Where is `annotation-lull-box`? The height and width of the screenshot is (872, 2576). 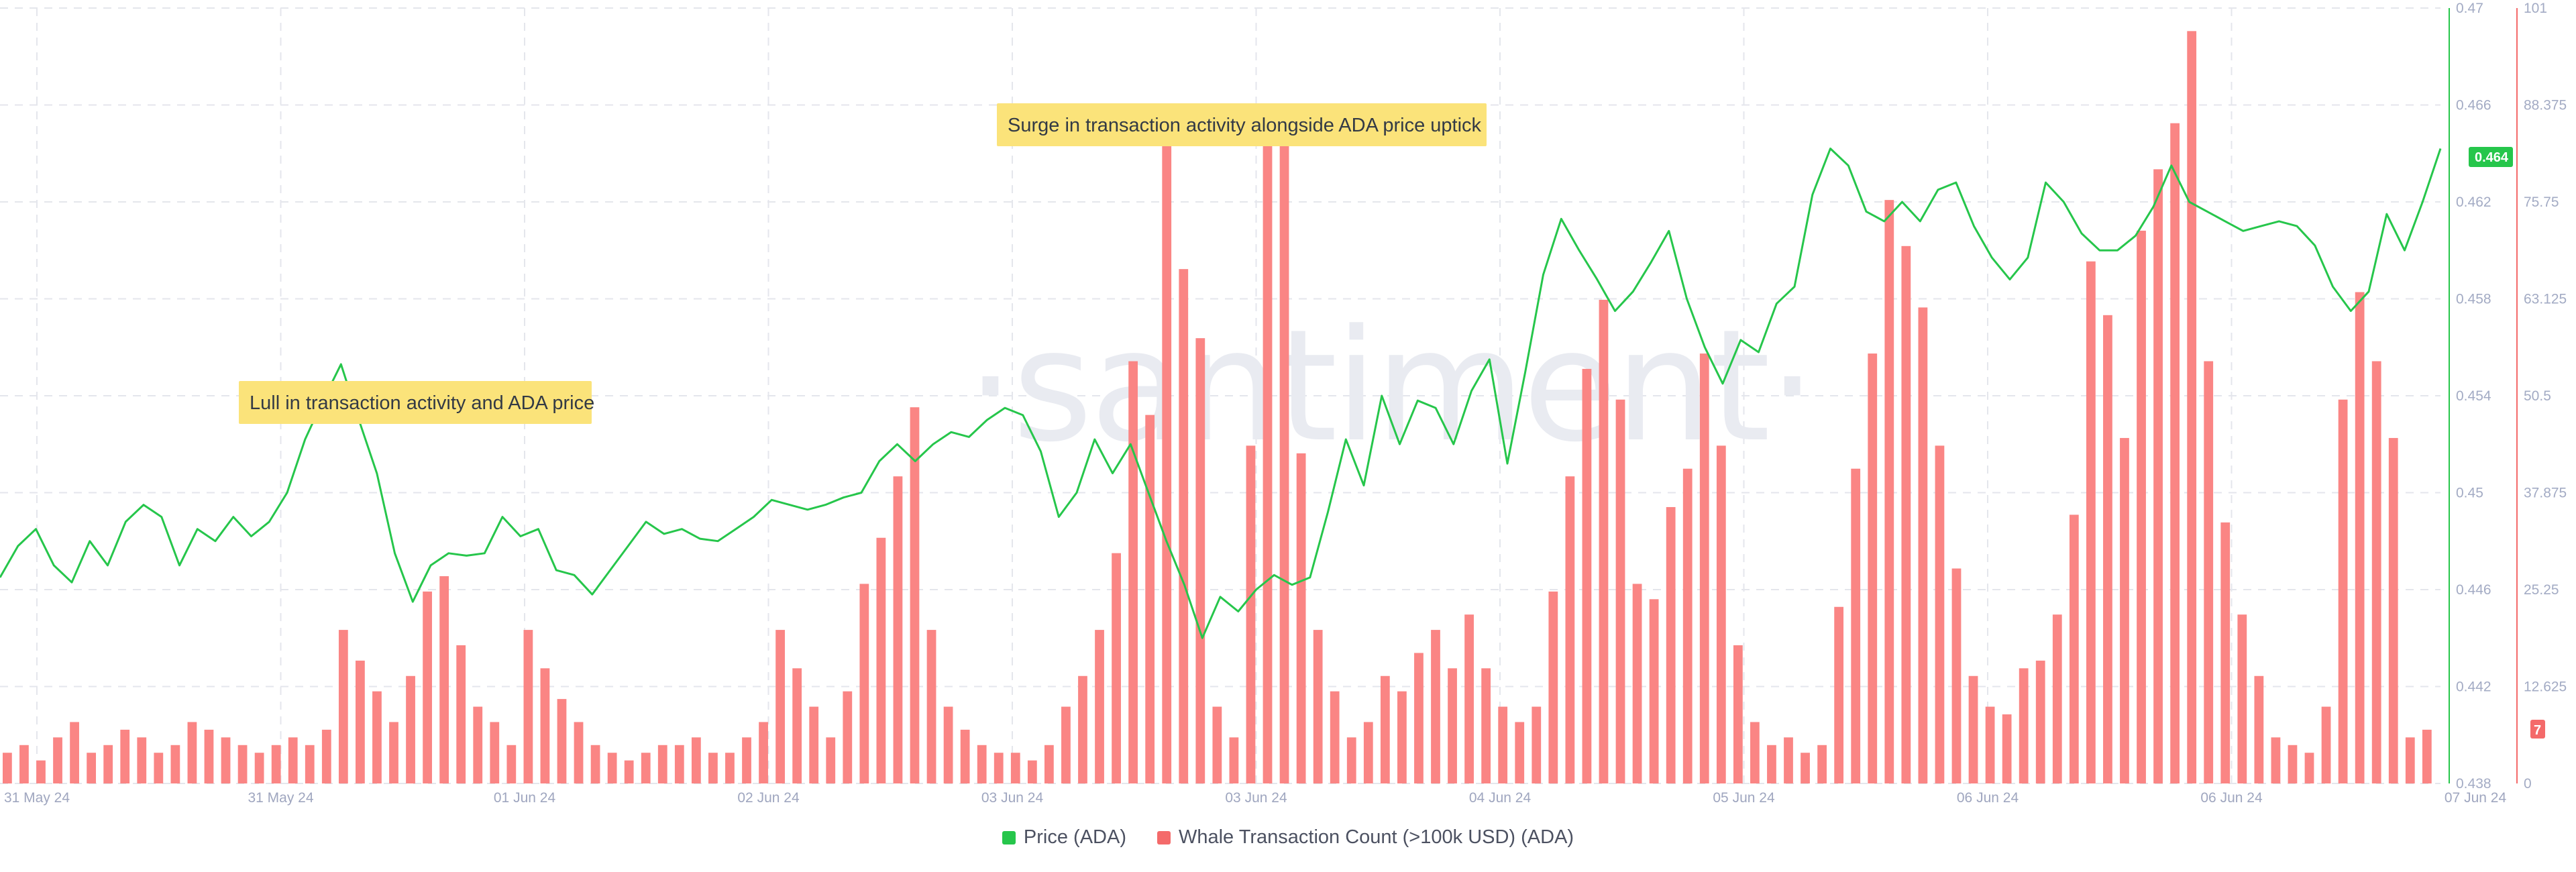 annotation-lull-box is located at coordinates (415, 403).